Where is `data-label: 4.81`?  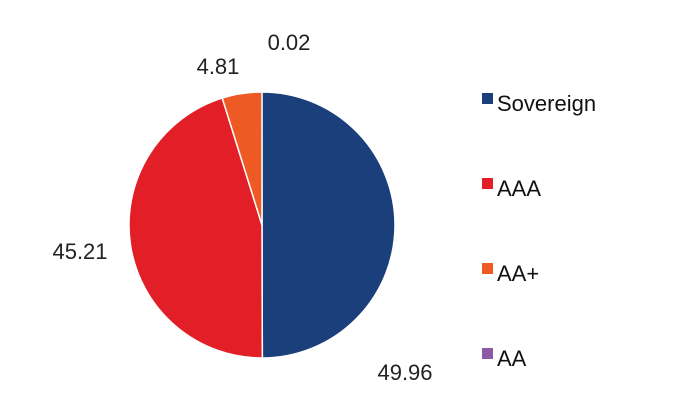 data-label: 4.81 is located at coordinates (218, 66).